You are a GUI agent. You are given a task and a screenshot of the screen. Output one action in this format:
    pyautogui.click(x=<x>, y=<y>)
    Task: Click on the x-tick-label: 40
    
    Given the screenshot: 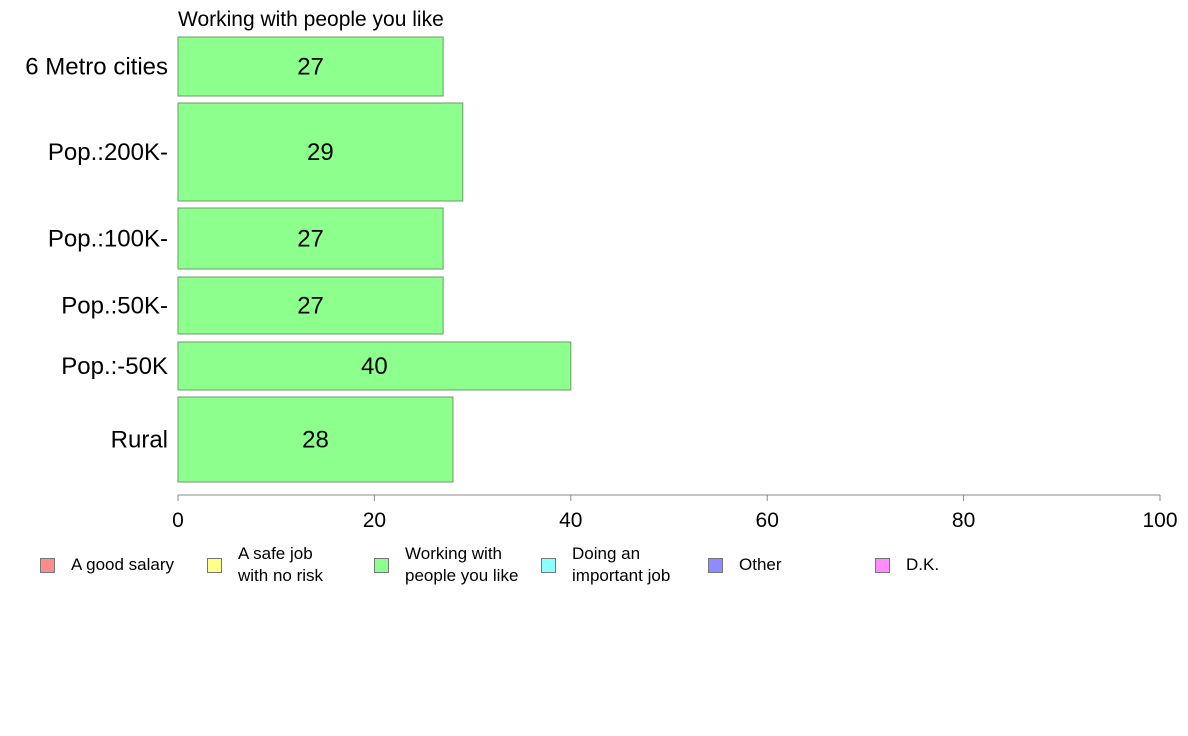 What is the action you would take?
    pyautogui.click(x=570, y=520)
    